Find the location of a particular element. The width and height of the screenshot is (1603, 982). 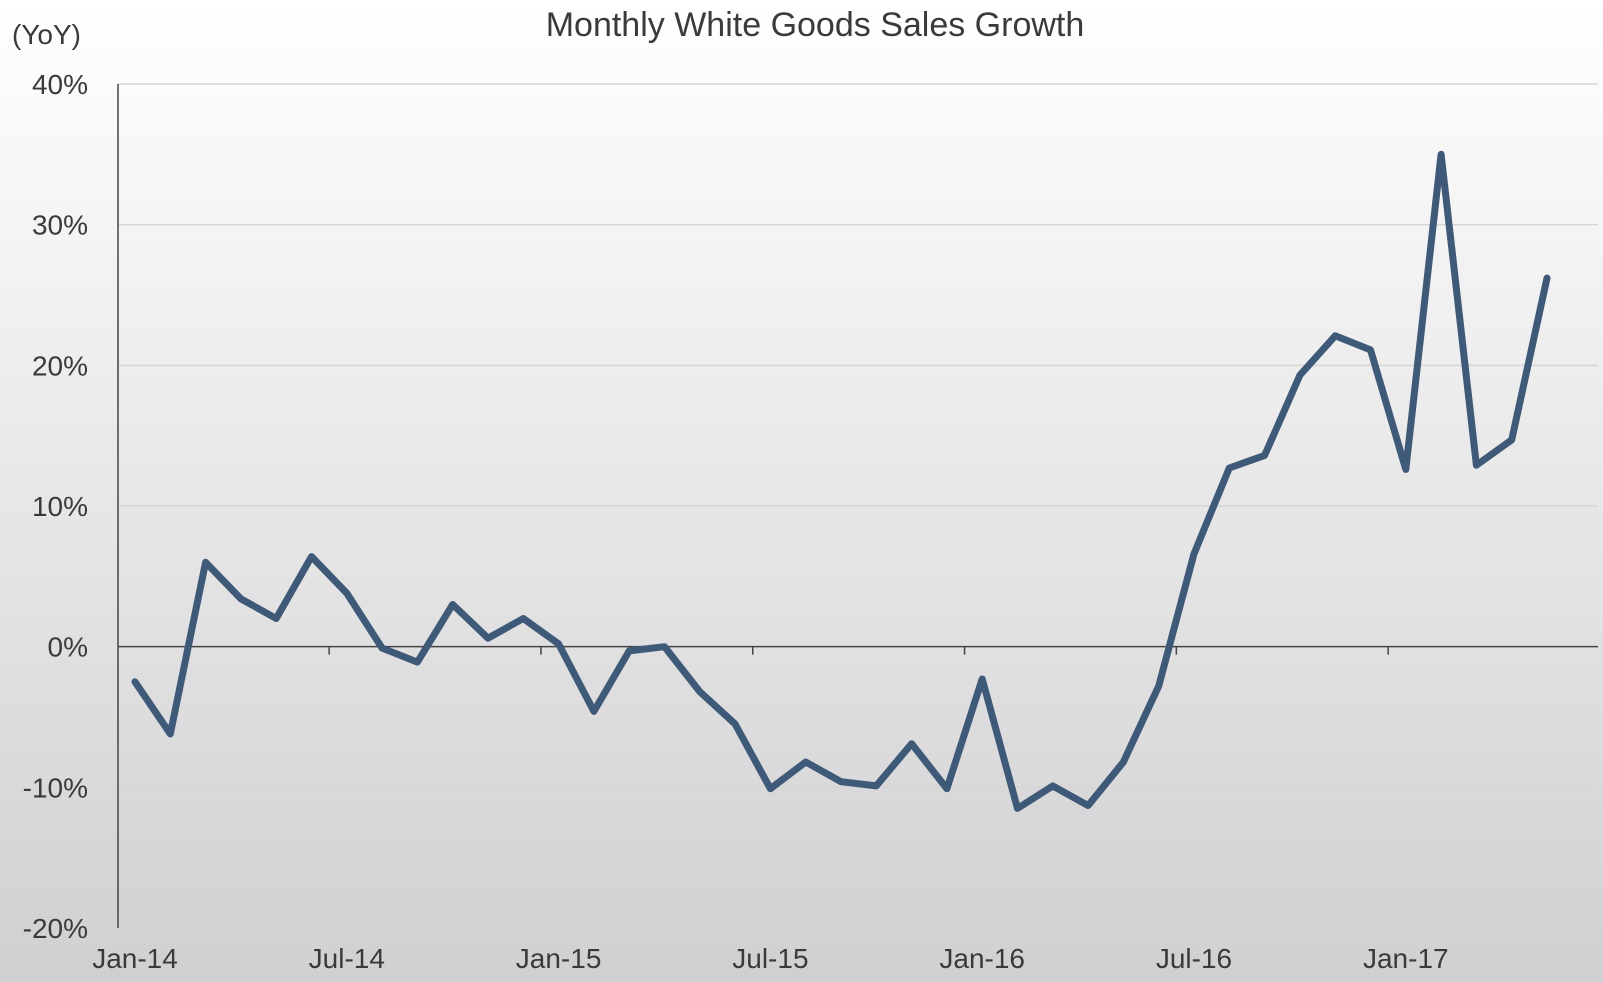

y-tick-label: 20% is located at coordinates (60, 365).